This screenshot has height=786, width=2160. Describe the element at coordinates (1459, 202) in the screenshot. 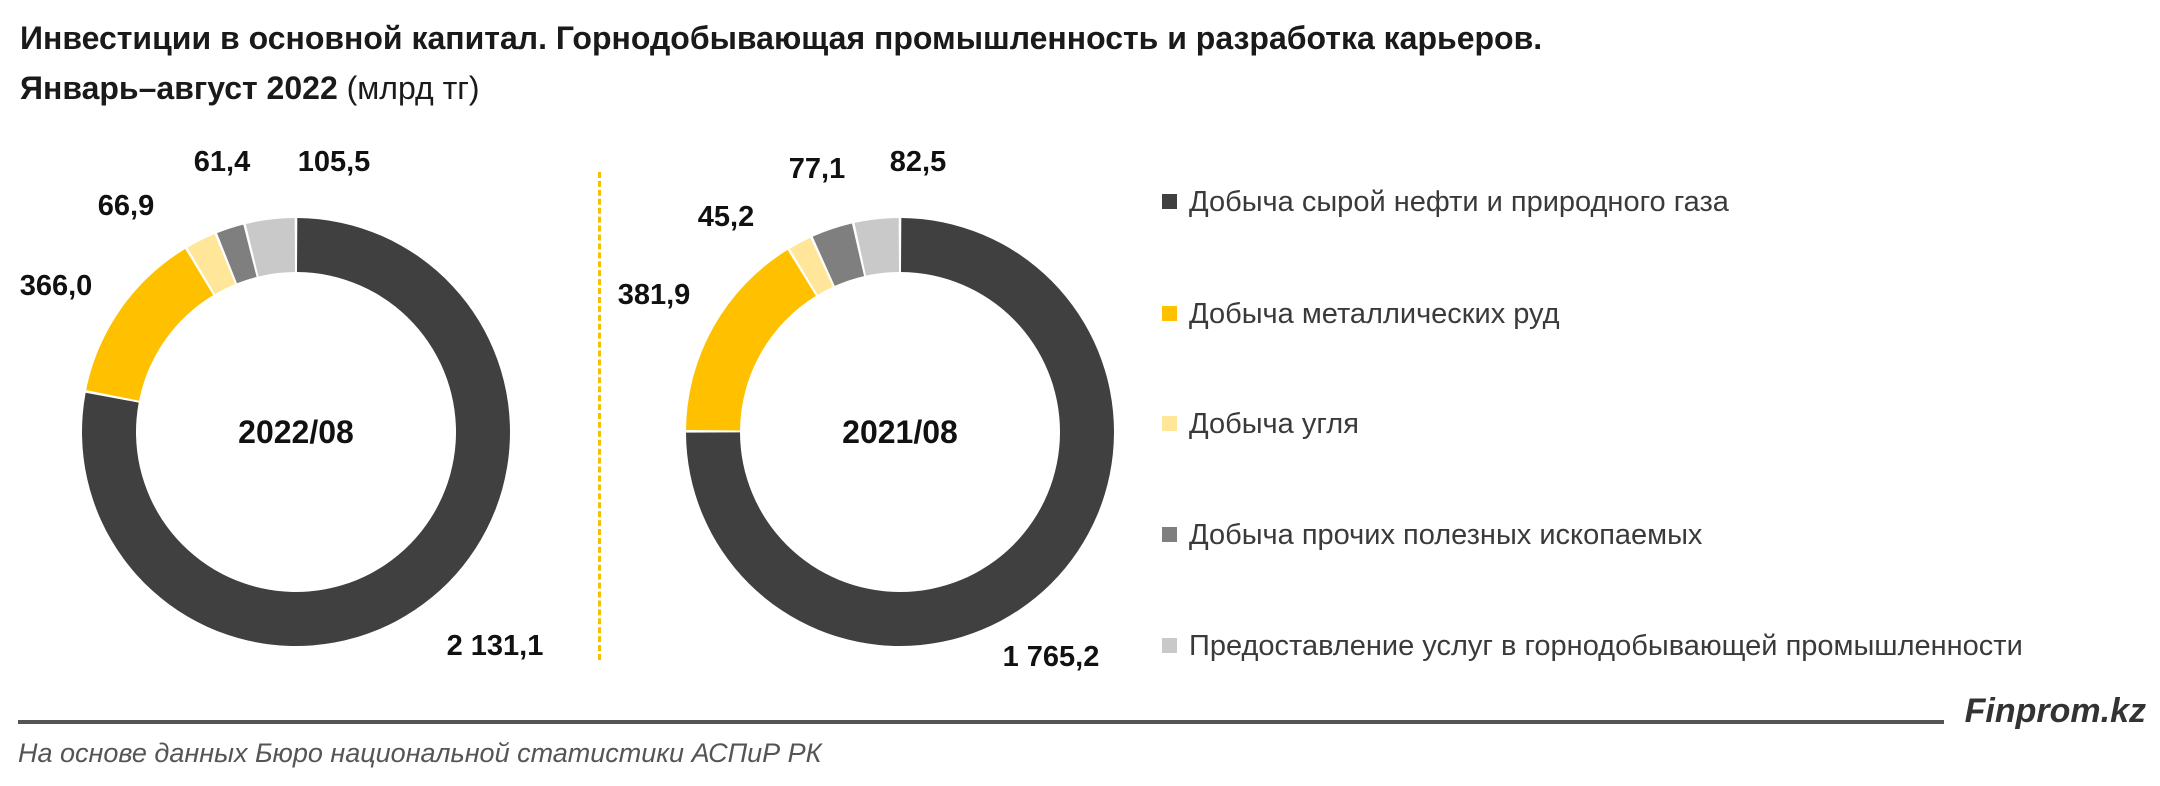

I see `legend-label: Добыча сырой нефти и природного газа` at that location.